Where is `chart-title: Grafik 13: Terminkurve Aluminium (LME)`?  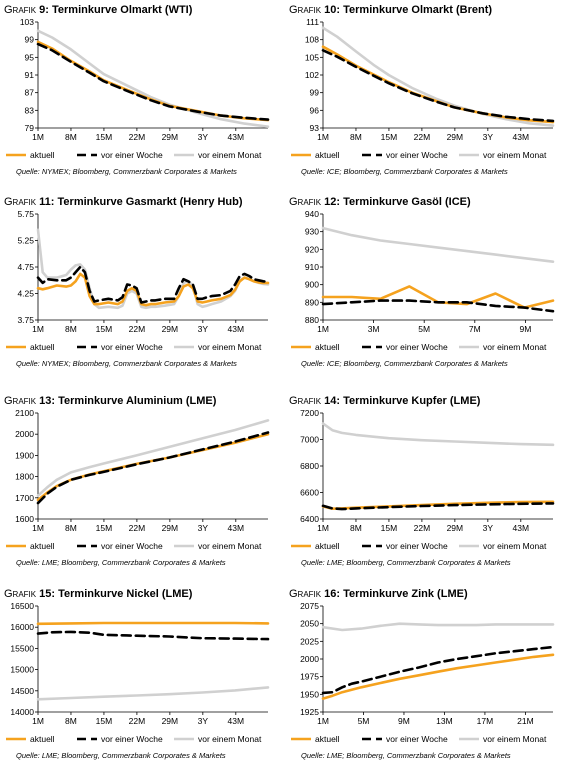 chart-title: Grafik 13: Terminkurve Aluminium (LME) is located at coordinates (110, 401).